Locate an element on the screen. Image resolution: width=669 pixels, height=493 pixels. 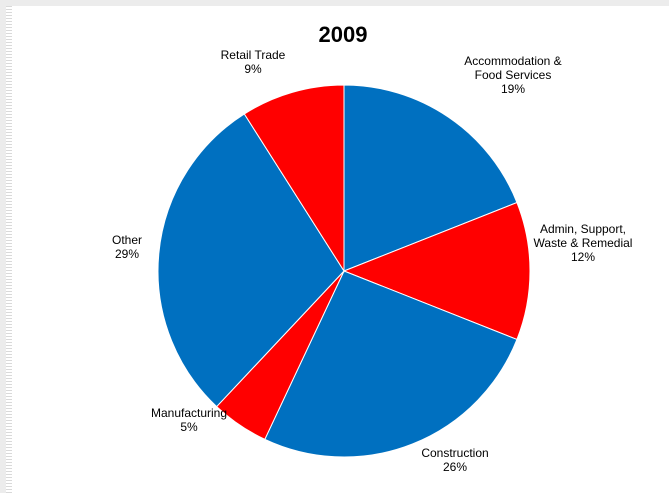
pie-slice-accommodation-food-services is located at coordinates (430, 178).